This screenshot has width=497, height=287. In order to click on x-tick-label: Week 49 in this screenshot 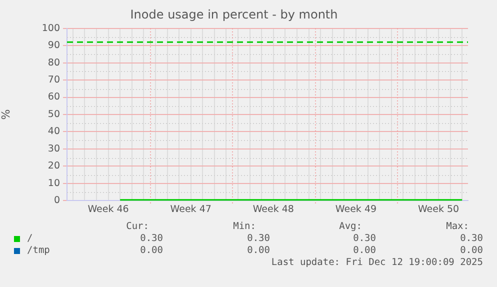, I will do `click(356, 209)`.